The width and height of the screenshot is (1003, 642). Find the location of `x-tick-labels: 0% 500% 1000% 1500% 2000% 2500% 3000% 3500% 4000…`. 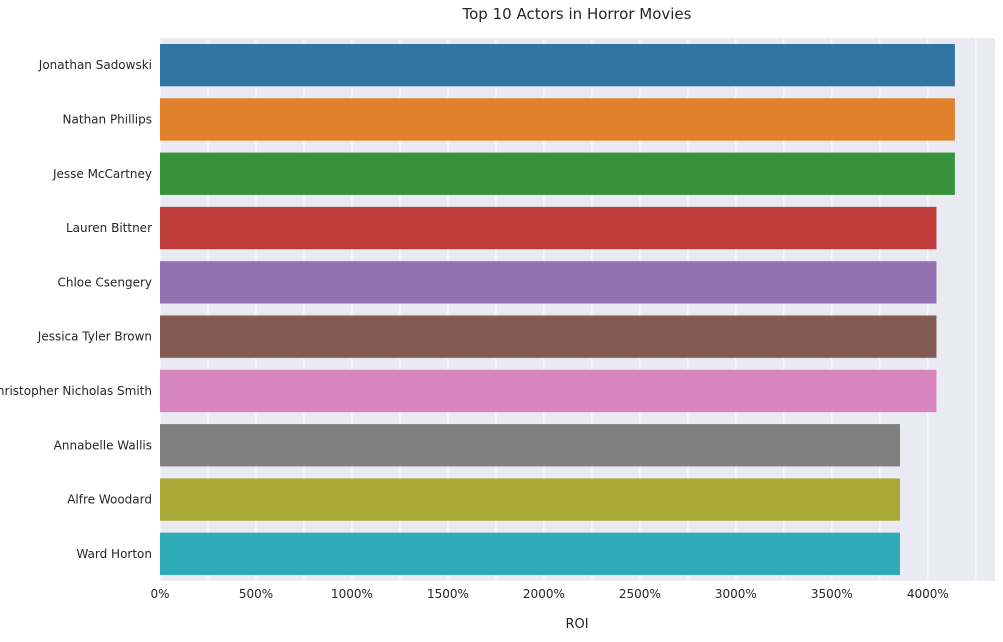

x-tick-labels: 0% 500% 1000% 1500% 2000% 2500% 3000% 3500% 4000… is located at coordinates (549, 594).